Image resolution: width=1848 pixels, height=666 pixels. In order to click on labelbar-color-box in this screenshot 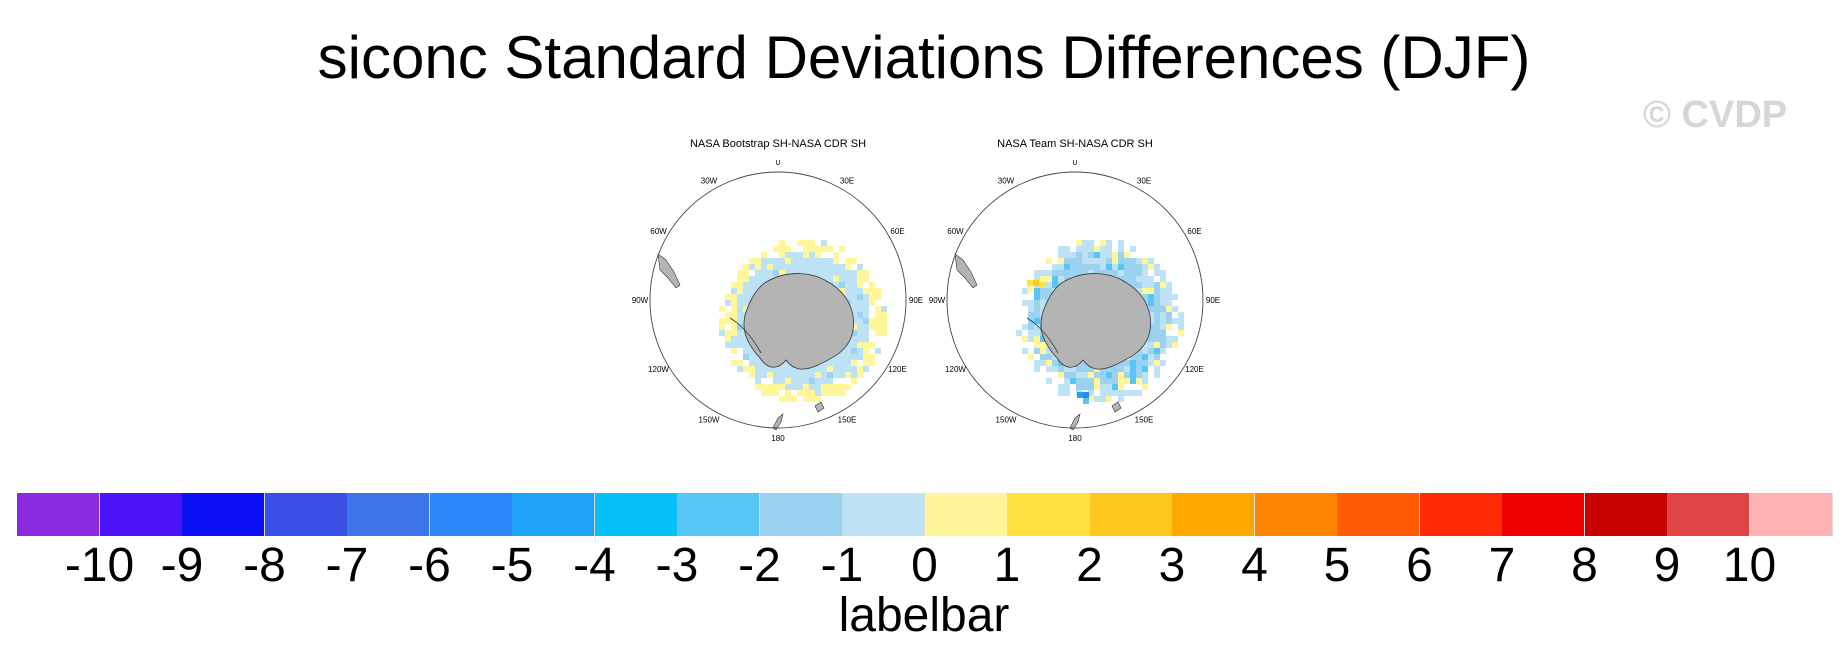, I will do `click(141, 514)`.